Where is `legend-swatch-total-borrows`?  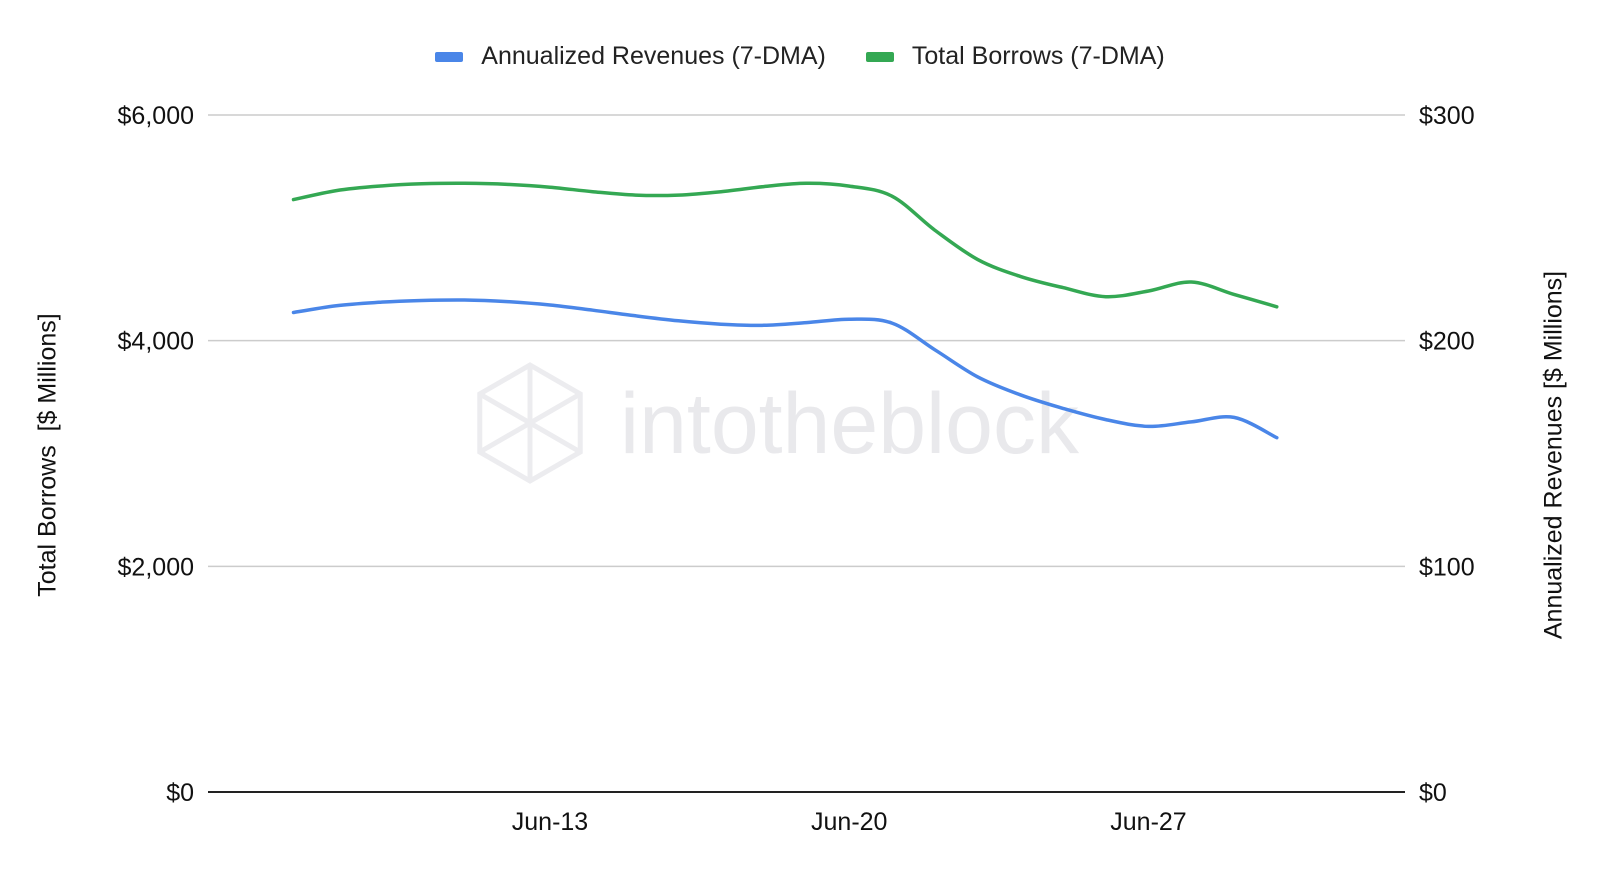
legend-swatch-total-borrows is located at coordinates (879, 56).